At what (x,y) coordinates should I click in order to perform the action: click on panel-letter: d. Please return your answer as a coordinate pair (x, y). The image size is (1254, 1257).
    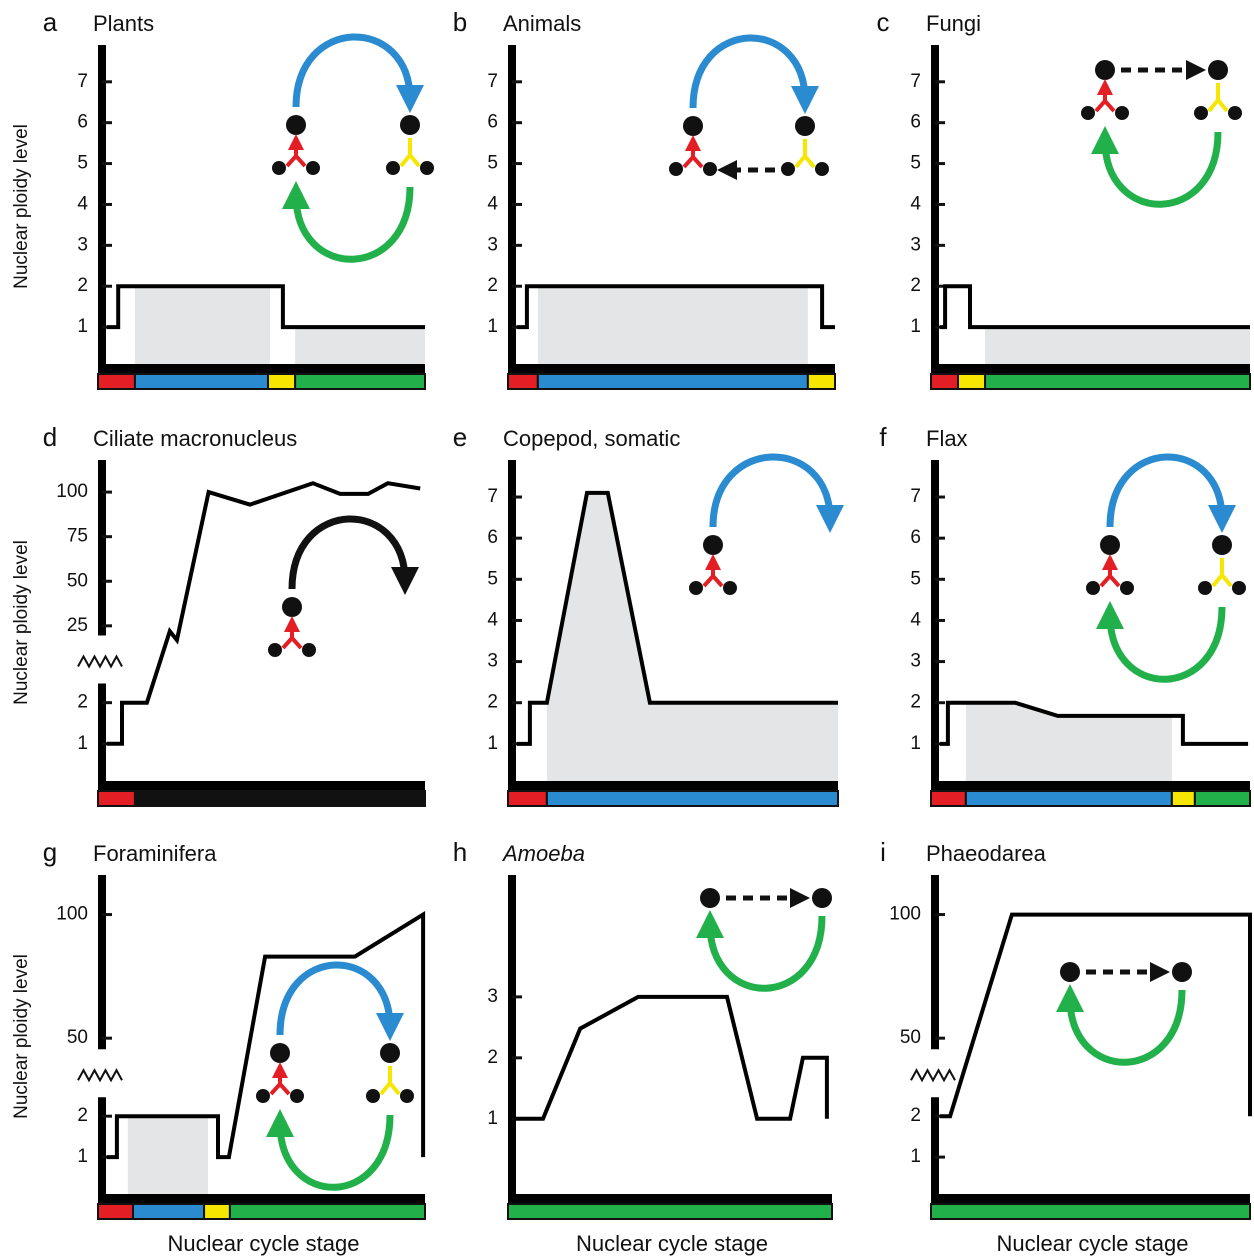
    Looking at the image, I should click on (50, 437).